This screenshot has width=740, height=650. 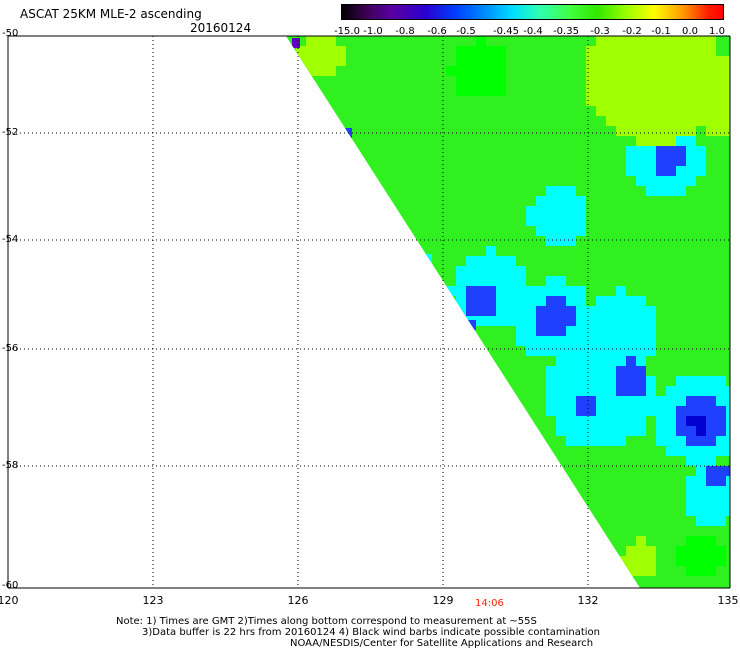 What do you see at coordinates (437, 31) in the screenshot?
I see `color-scale-label: -0.6` at bounding box center [437, 31].